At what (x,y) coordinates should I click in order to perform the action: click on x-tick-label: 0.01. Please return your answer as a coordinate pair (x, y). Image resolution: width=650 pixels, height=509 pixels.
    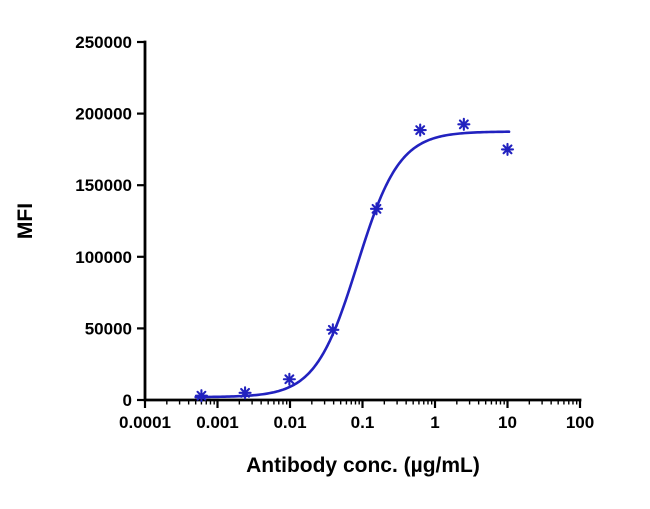
    Looking at the image, I should click on (289, 422).